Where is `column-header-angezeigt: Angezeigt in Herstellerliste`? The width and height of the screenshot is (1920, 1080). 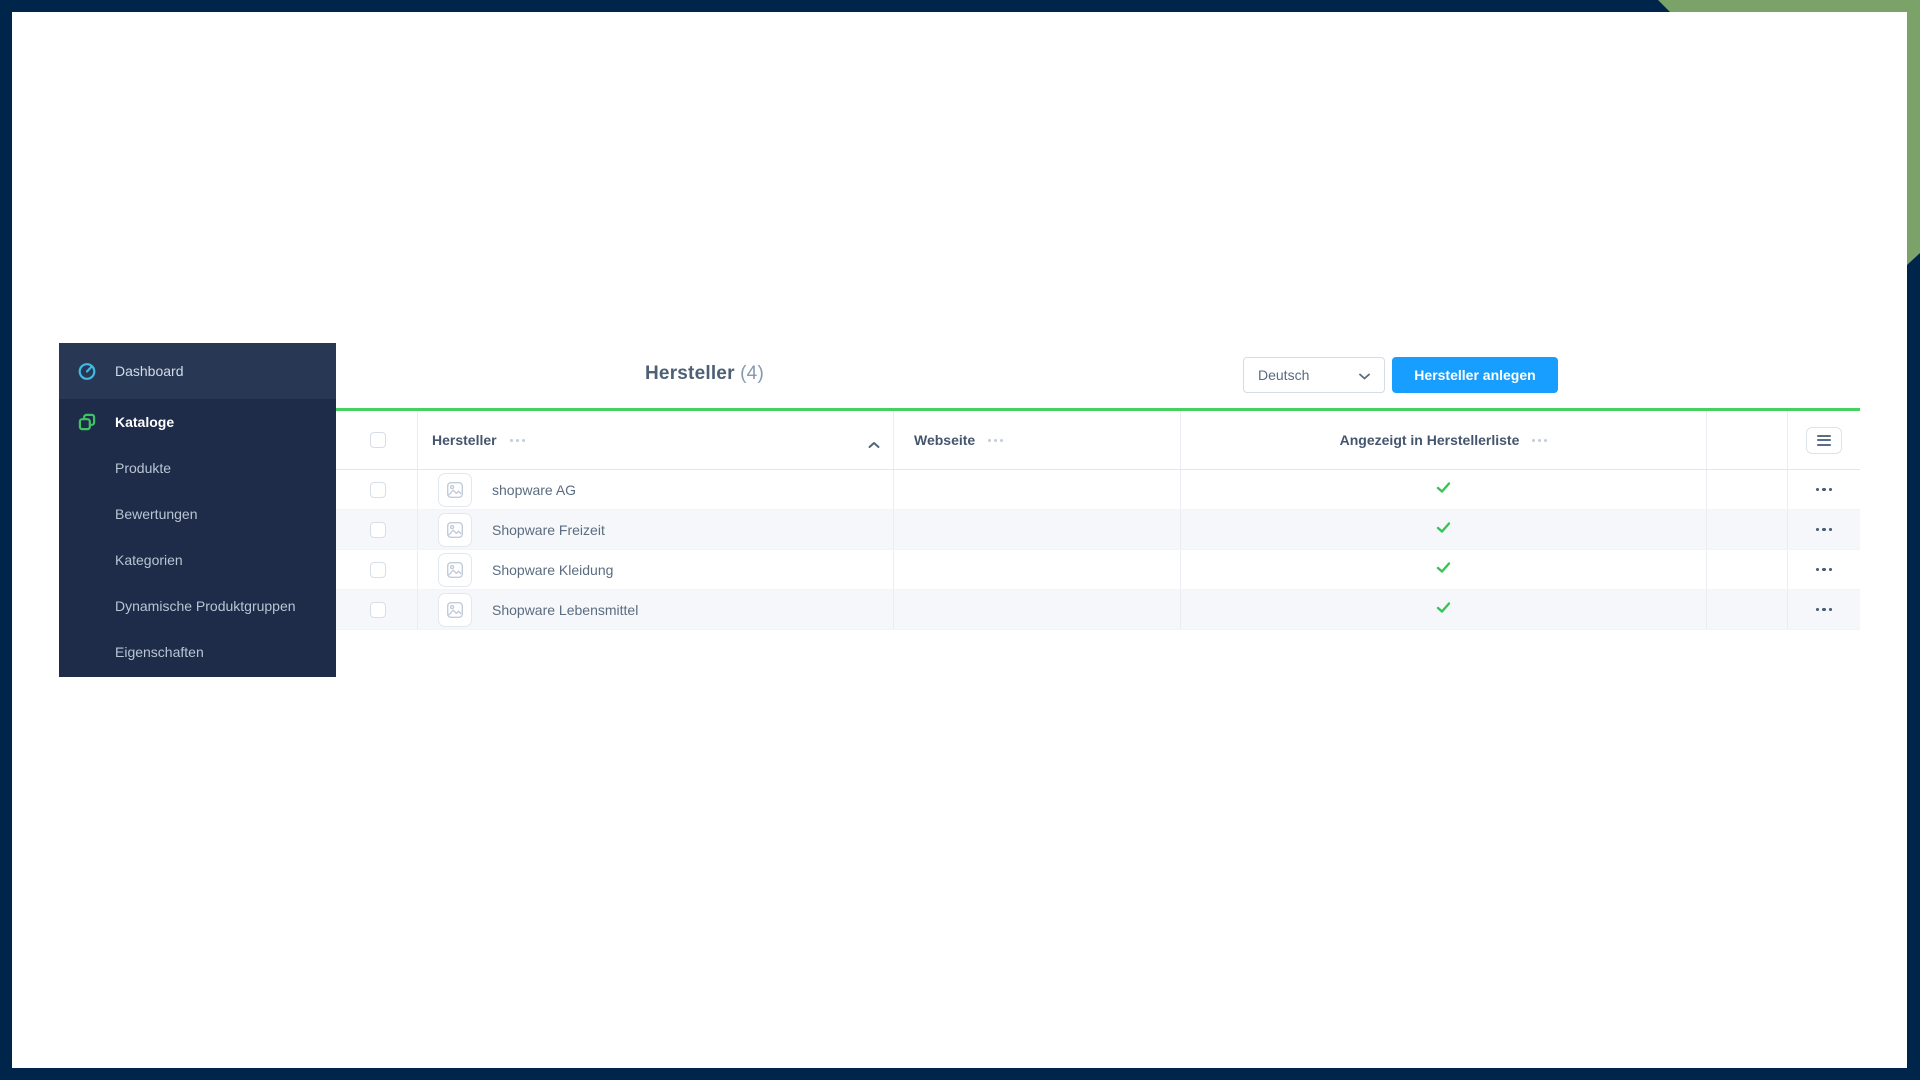 column-header-angezeigt: Angezeigt in Herstellerliste is located at coordinates (1429, 440).